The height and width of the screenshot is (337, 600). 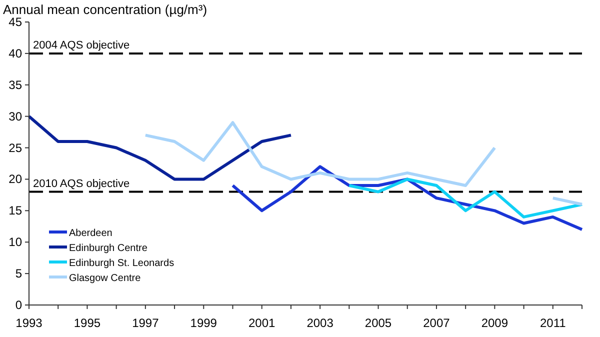 I want to click on x-tick-label: 2007, so click(x=436, y=323).